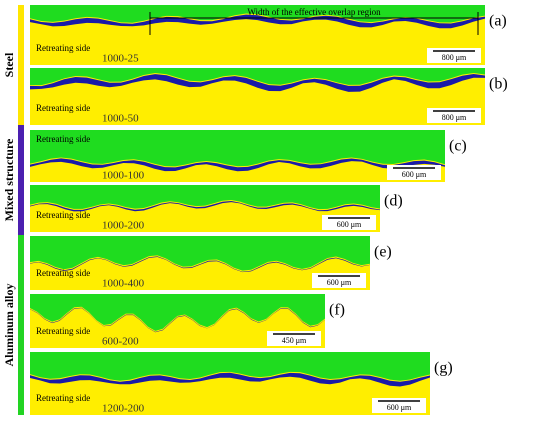 The height and width of the screenshot is (422, 550). I want to click on panel-label: (c), so click(458, 146).